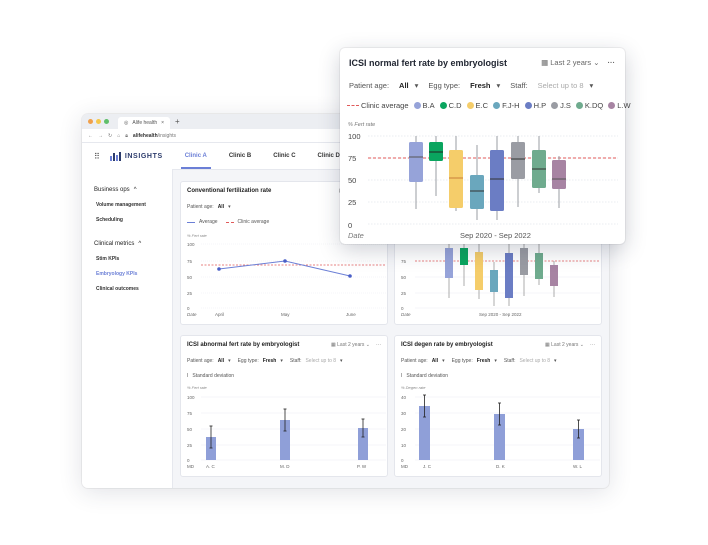 The height and width of the screenshot is (545, 708). Describe the element at coordinates (286, 427) in the screenshot. I see `bar-chart-abnormal: % Fert rate 100 75 50 25 0 MD A. C M. D P. W` at that location.